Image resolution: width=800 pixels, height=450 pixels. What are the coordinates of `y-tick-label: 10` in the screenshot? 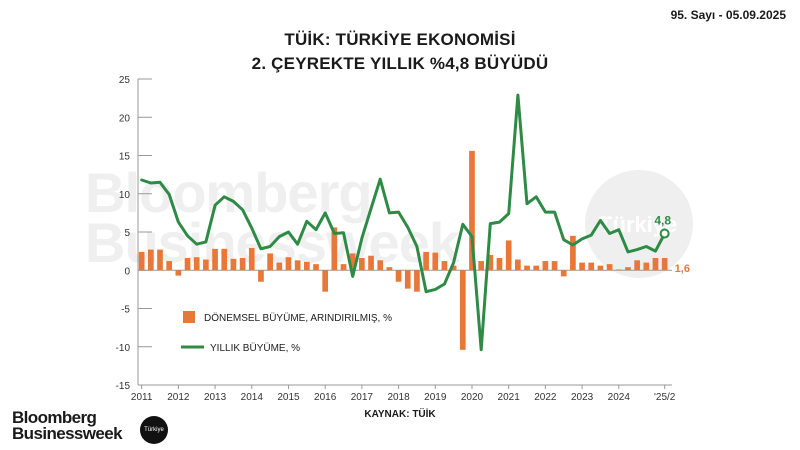 It's located at (125, 195).